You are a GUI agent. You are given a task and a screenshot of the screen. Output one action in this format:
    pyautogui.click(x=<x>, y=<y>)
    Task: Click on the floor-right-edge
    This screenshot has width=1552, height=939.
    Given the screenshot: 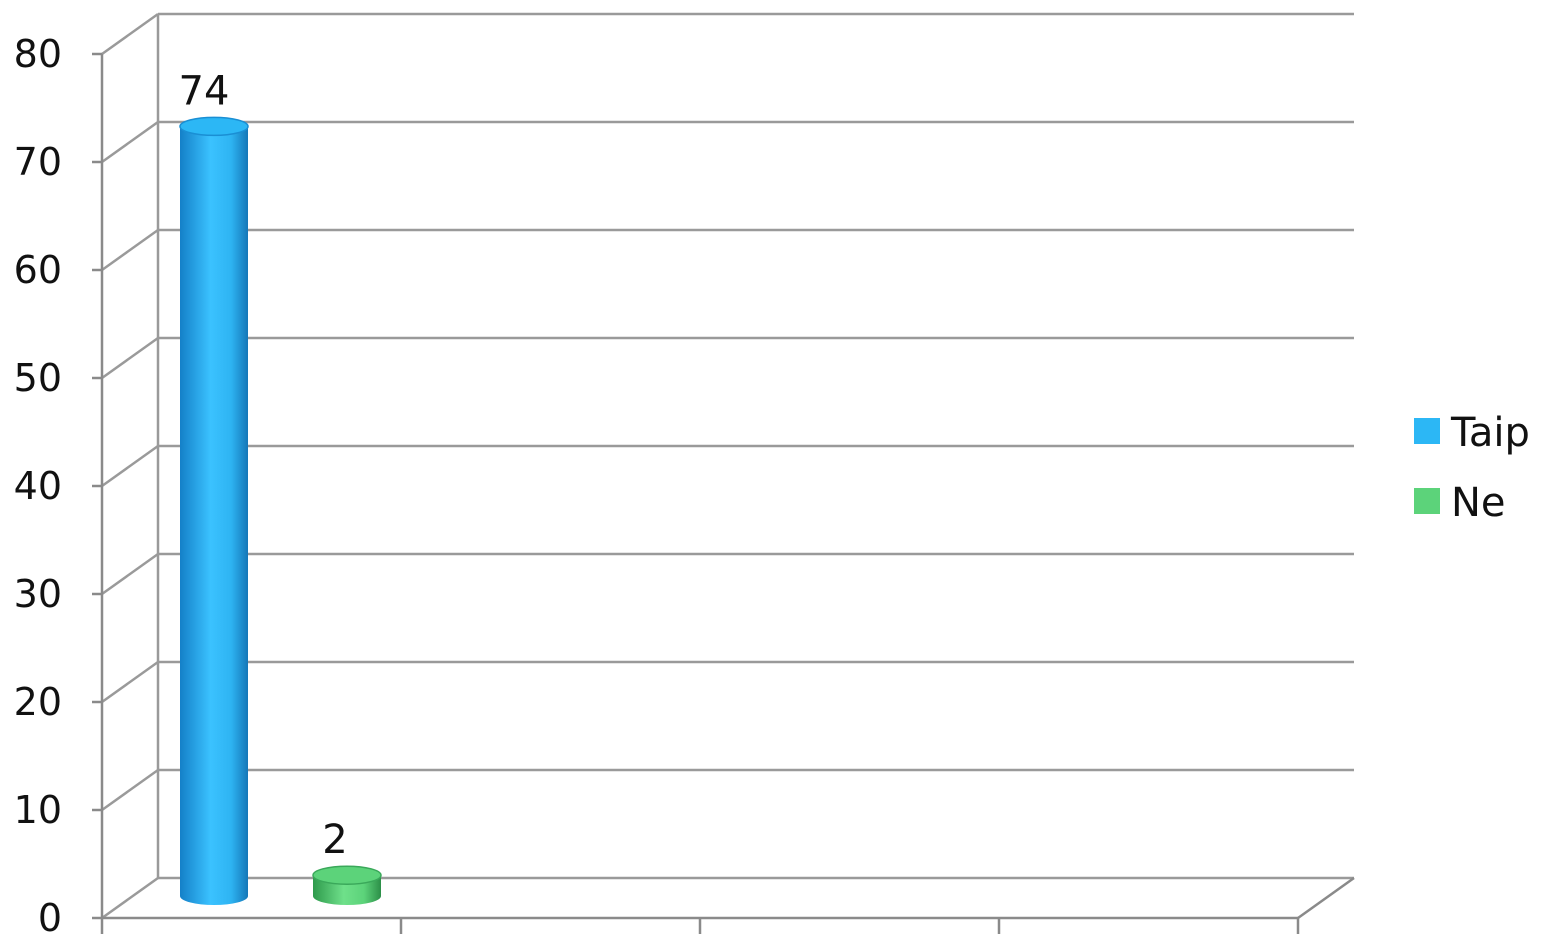 What is the action you would take?
    pyautogui.click(x=1326, y=898)
    